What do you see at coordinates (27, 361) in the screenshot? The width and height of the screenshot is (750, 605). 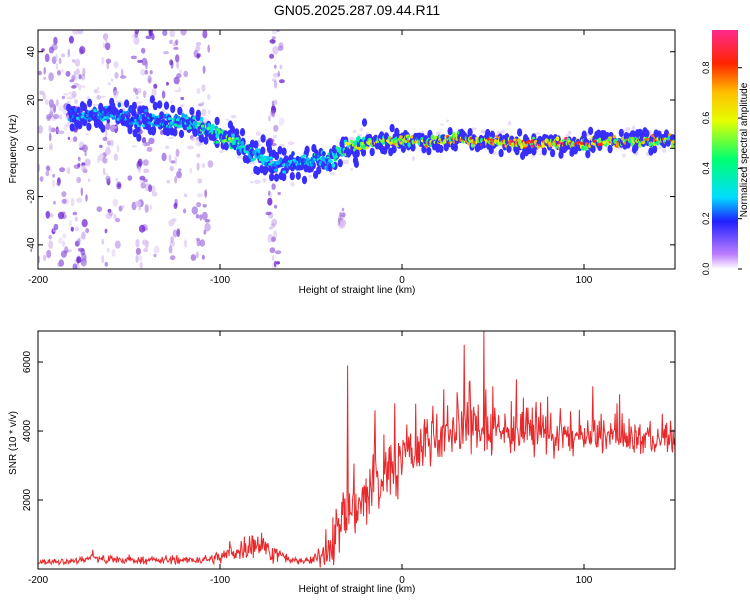 I see `snr-y-tick-label: 6000` at bounding box center [27, 361].